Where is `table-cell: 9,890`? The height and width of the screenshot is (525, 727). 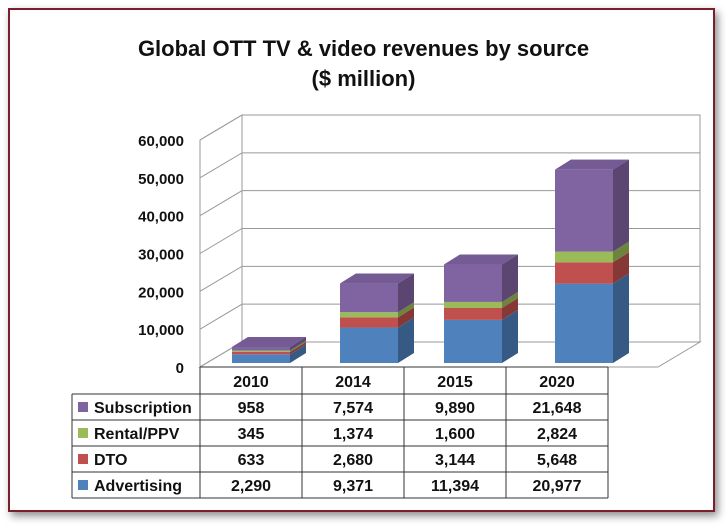 table-cell: 9,890 is located at coordinates (455, 408).